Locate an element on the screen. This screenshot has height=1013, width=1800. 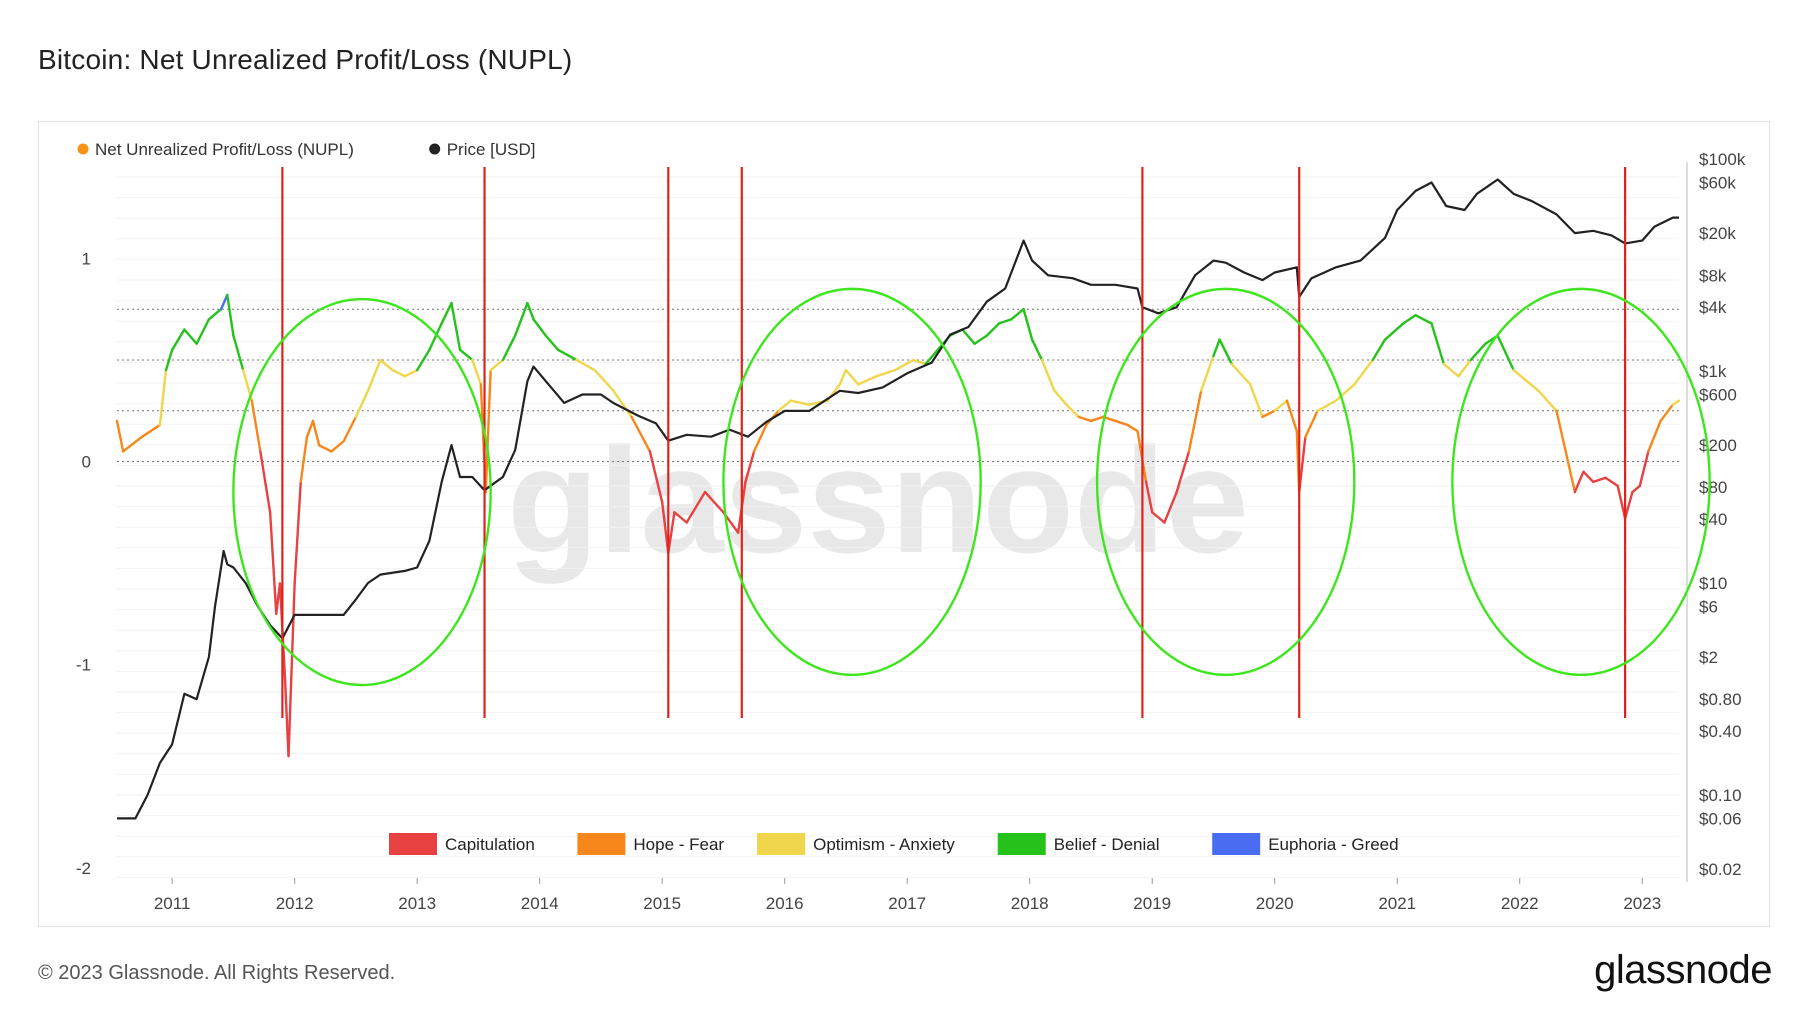
watermark: glassnode is located at coordinates (878, 500).